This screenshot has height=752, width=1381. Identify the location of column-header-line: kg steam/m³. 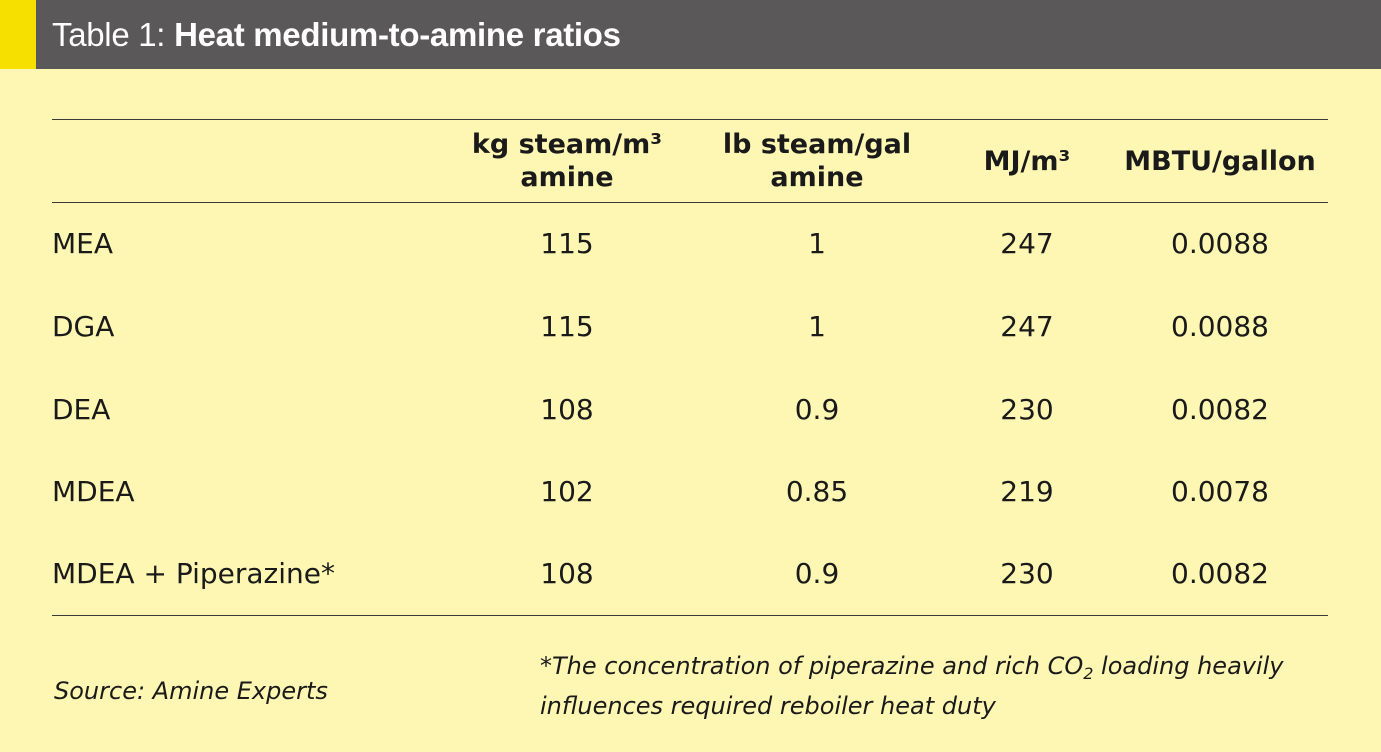
(567, 144).